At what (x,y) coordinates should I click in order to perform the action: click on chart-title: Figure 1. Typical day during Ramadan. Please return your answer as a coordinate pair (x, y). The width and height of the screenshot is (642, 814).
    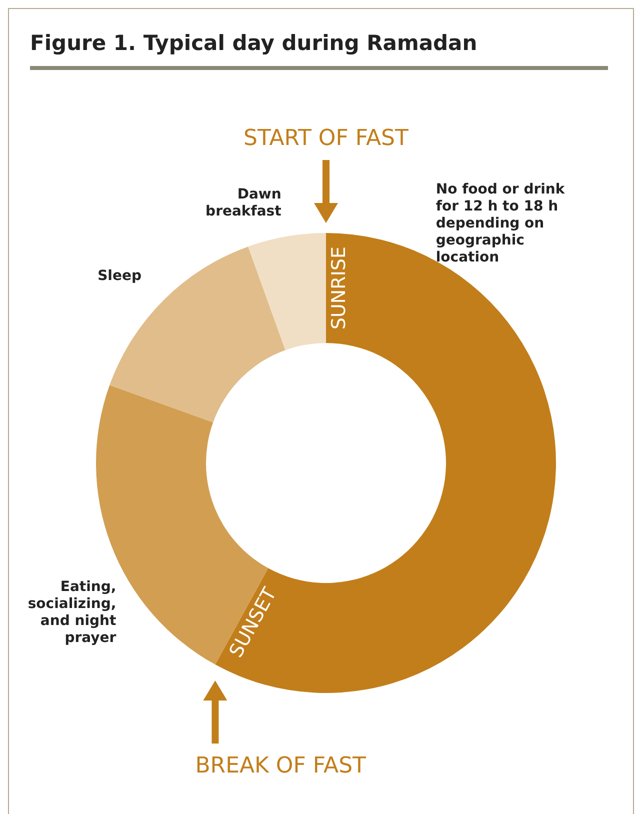
    Looking at the image, I should click on (254, 43).